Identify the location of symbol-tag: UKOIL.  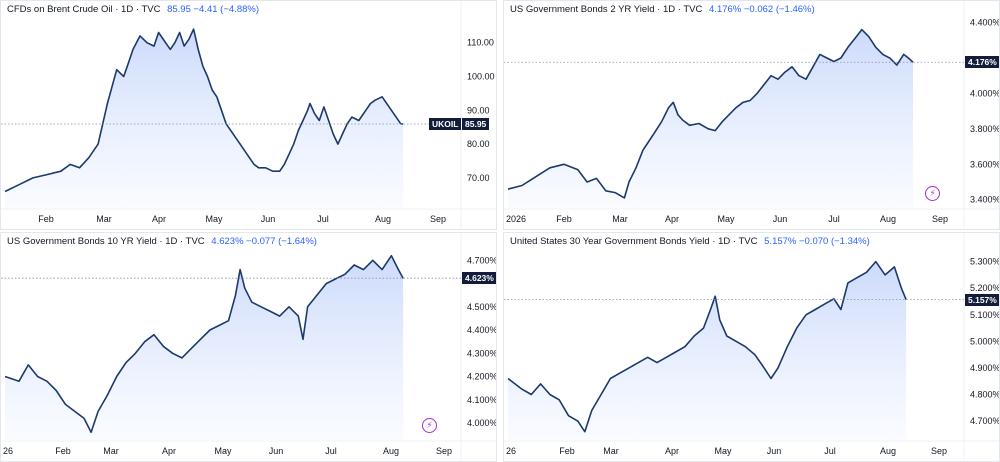
(445, 124).